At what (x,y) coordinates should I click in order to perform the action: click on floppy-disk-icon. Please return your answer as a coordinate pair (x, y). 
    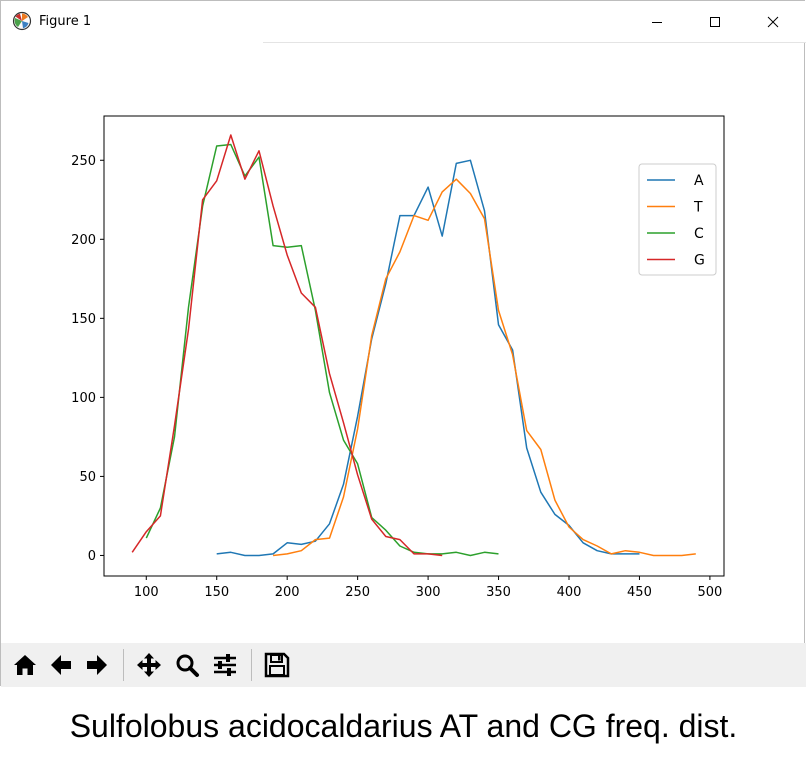
    Looking at the image, I should click on (277, 665).